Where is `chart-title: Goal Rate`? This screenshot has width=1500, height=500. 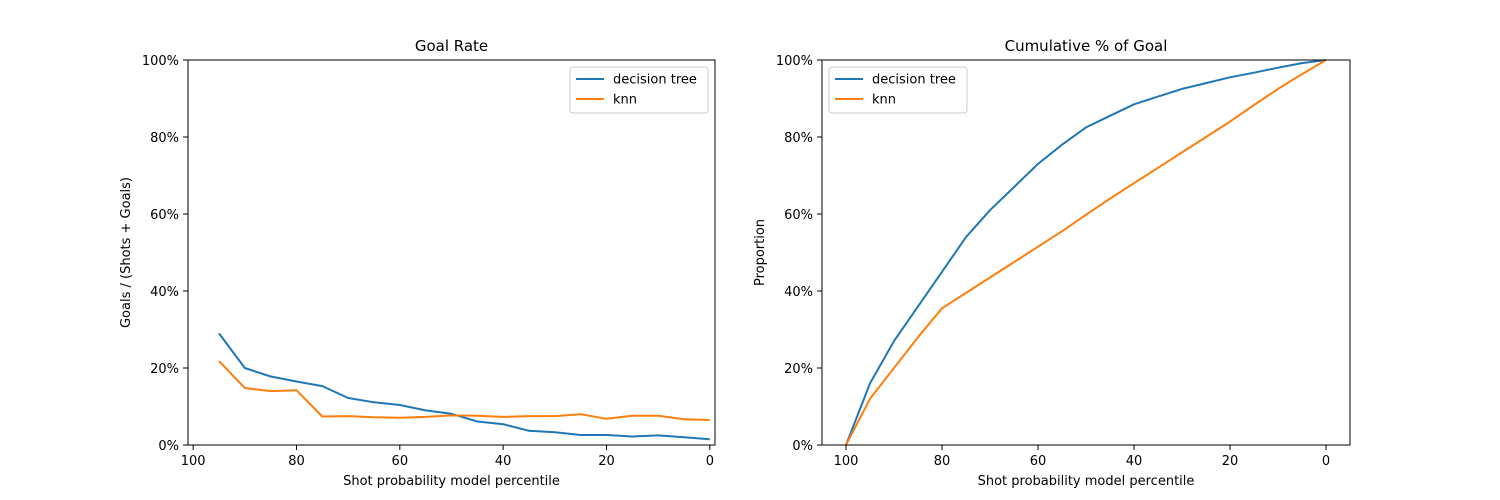 chart-title: Goal Rate is located at coordinates (451, 46).